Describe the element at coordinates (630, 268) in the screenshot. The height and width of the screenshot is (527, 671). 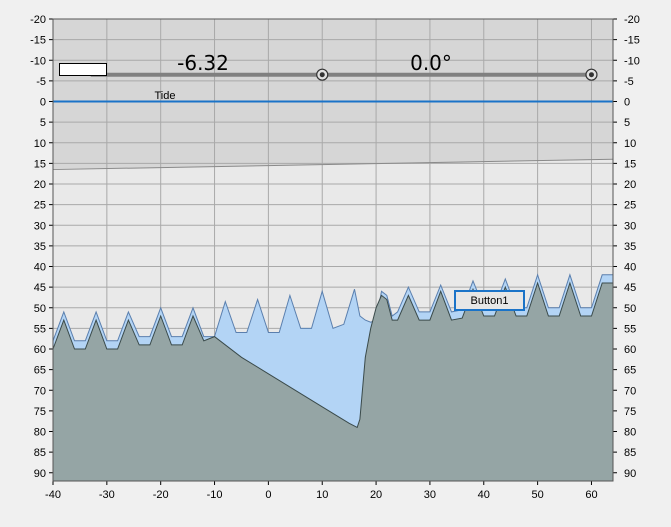
I see `y-tick-label-right: 40` at that location.